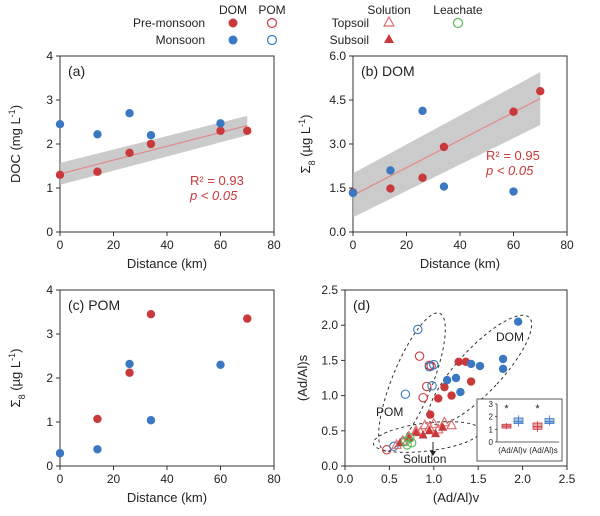 This screenshot has width=600, height=516. What do you see at coordinates (350, 23) in the screenshot?
I see `legend-top-label: Topsoil` at bounding box center [350, 23].